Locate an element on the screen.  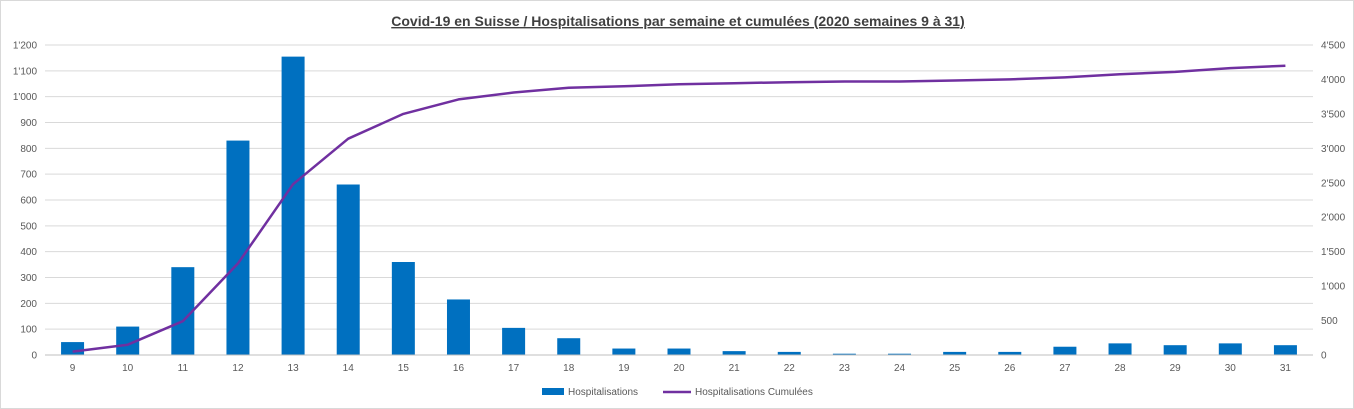
x-tick-label: 28 is located at coordinates (1120, 368).